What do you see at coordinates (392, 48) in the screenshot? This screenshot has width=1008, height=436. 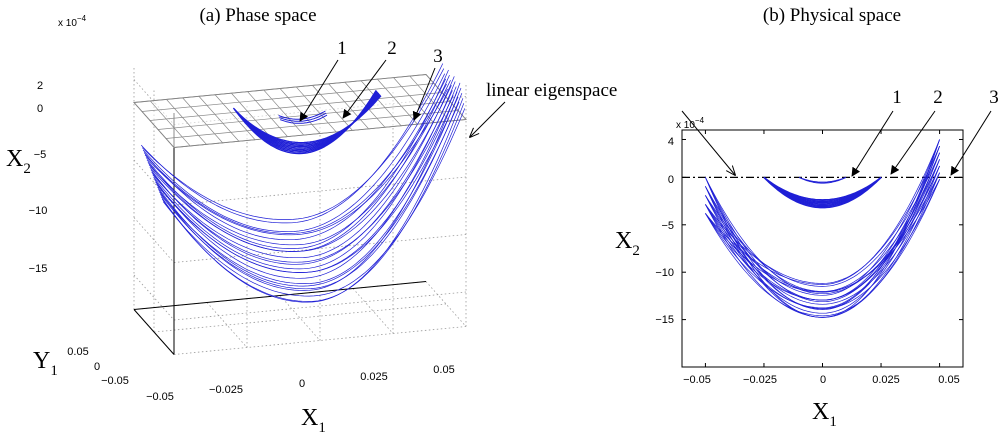 I see `panel-a-curve-label-2: 2` at bounding box center [392, 48].